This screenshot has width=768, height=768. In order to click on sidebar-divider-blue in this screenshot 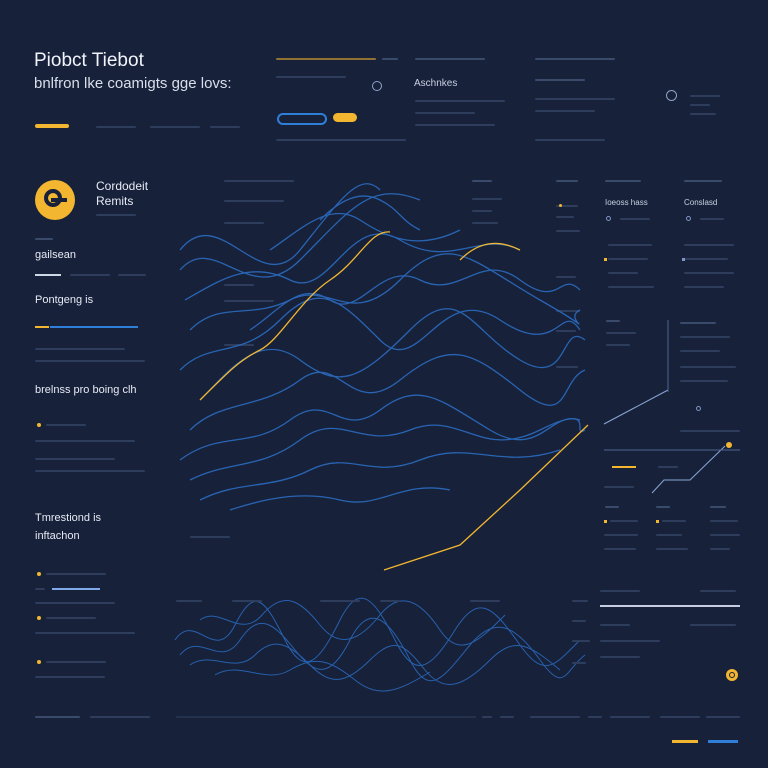, I will do `click(94, 327)`.